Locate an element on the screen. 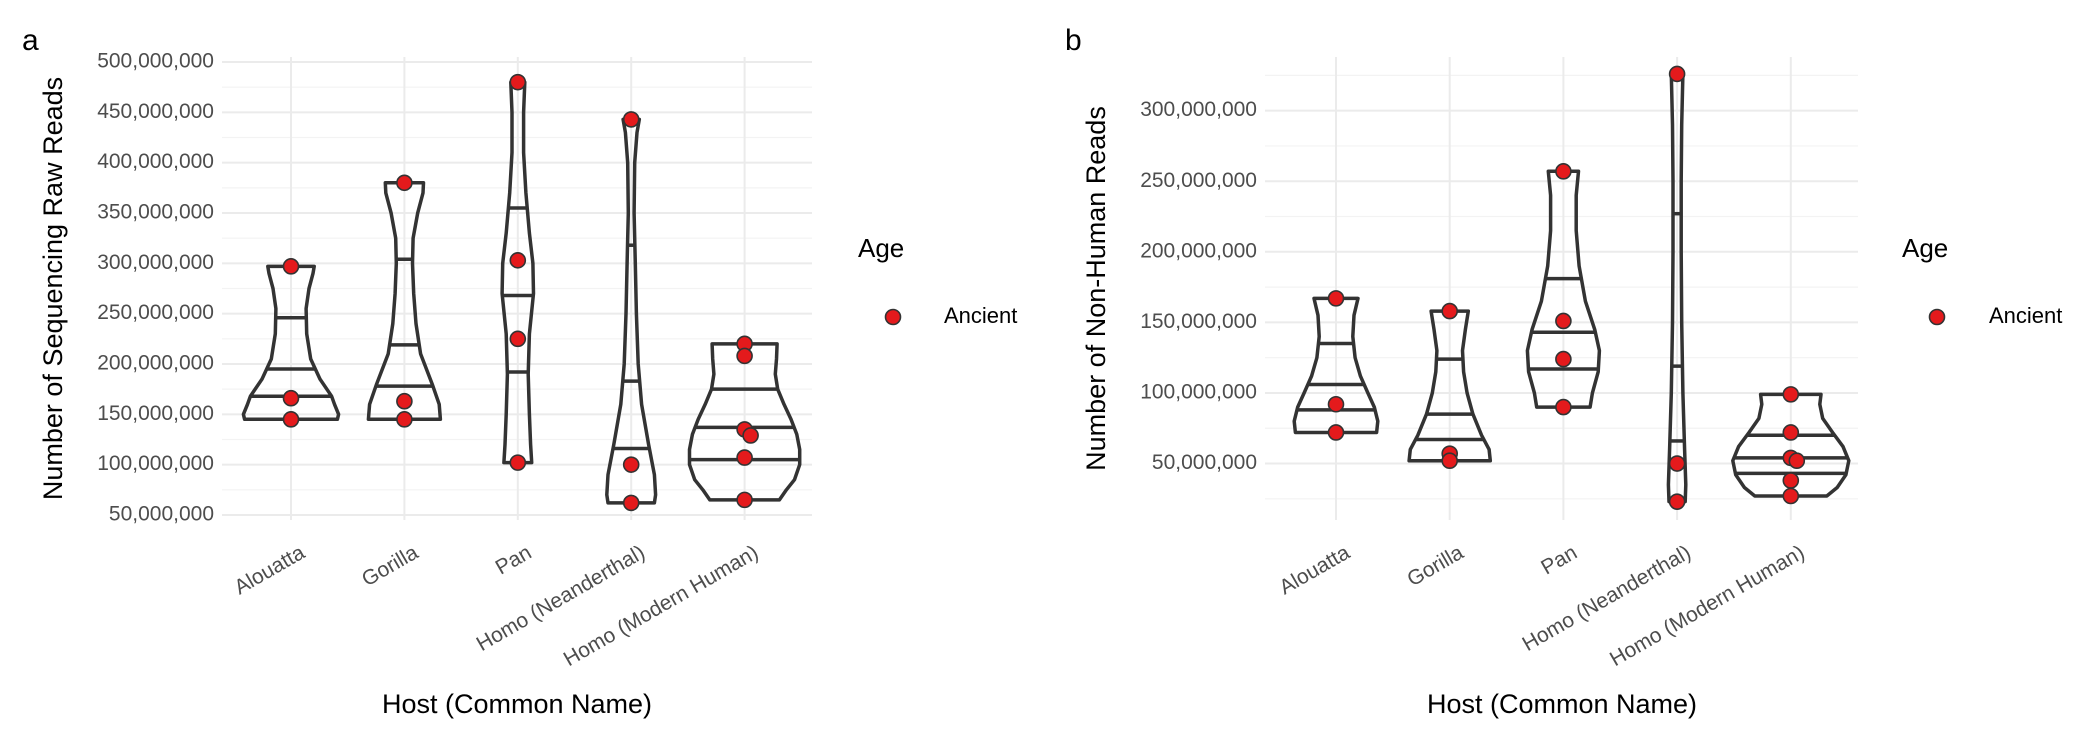  y-axis-title: Number of Non-Human Reads is located at coordinates (1096, 288).